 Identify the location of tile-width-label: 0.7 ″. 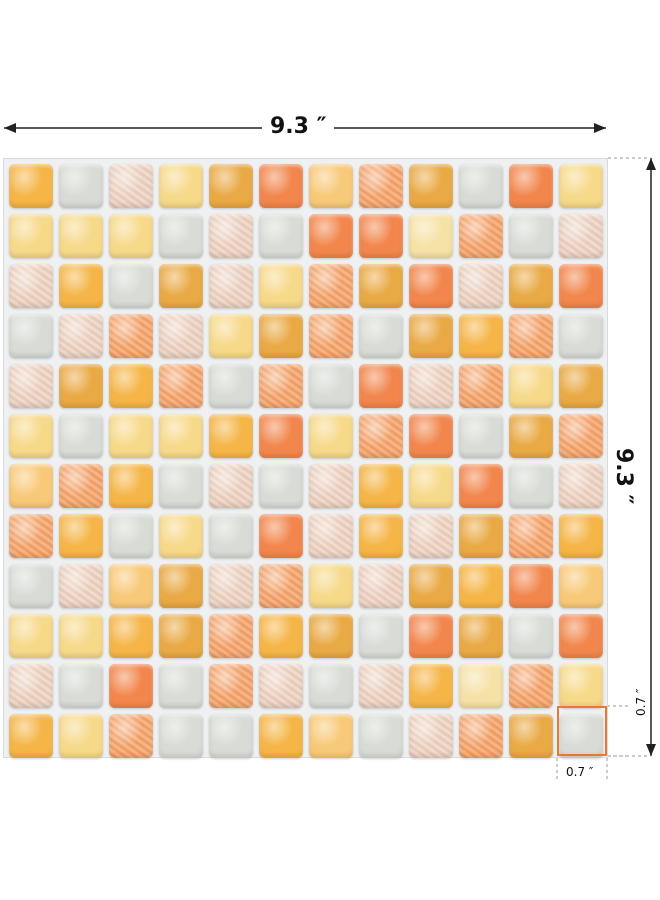
(580, 772).